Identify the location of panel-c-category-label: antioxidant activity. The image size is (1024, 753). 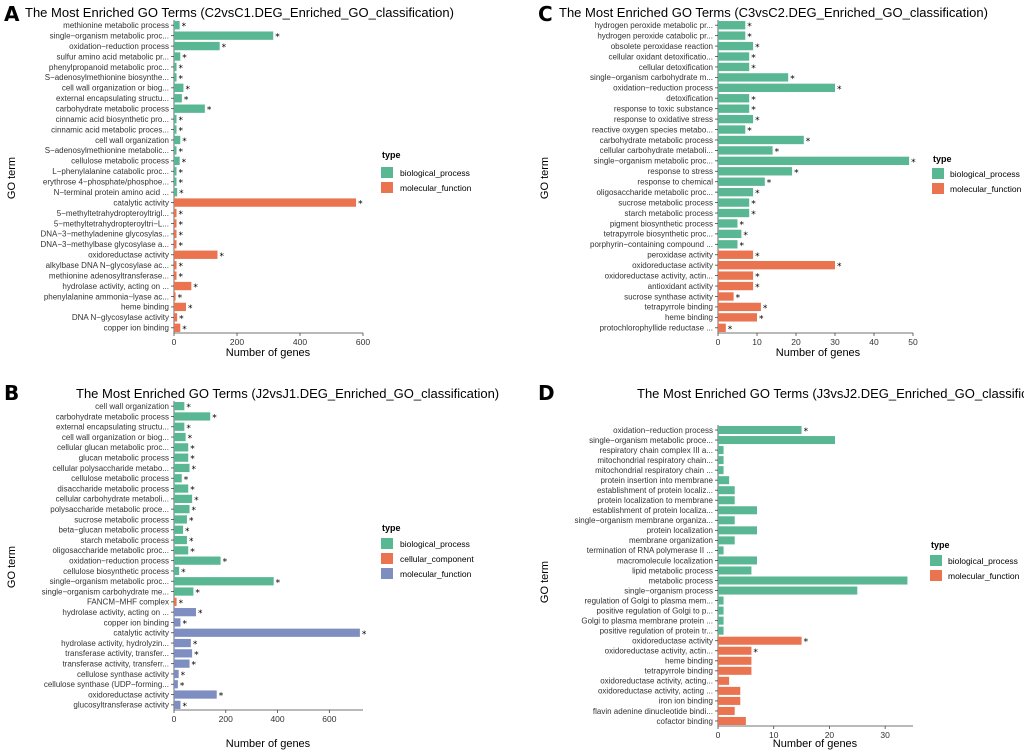
(680, 286).